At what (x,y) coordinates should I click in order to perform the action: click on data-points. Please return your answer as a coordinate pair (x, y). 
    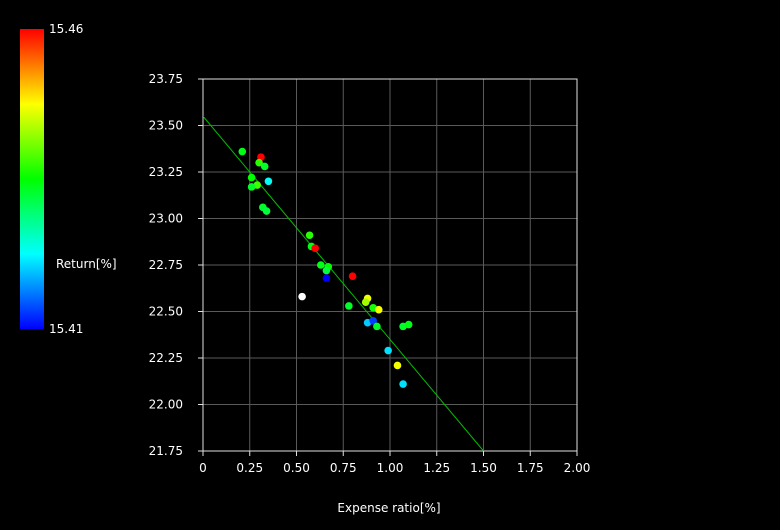
    Looking at the image, I should click on (325, 267).